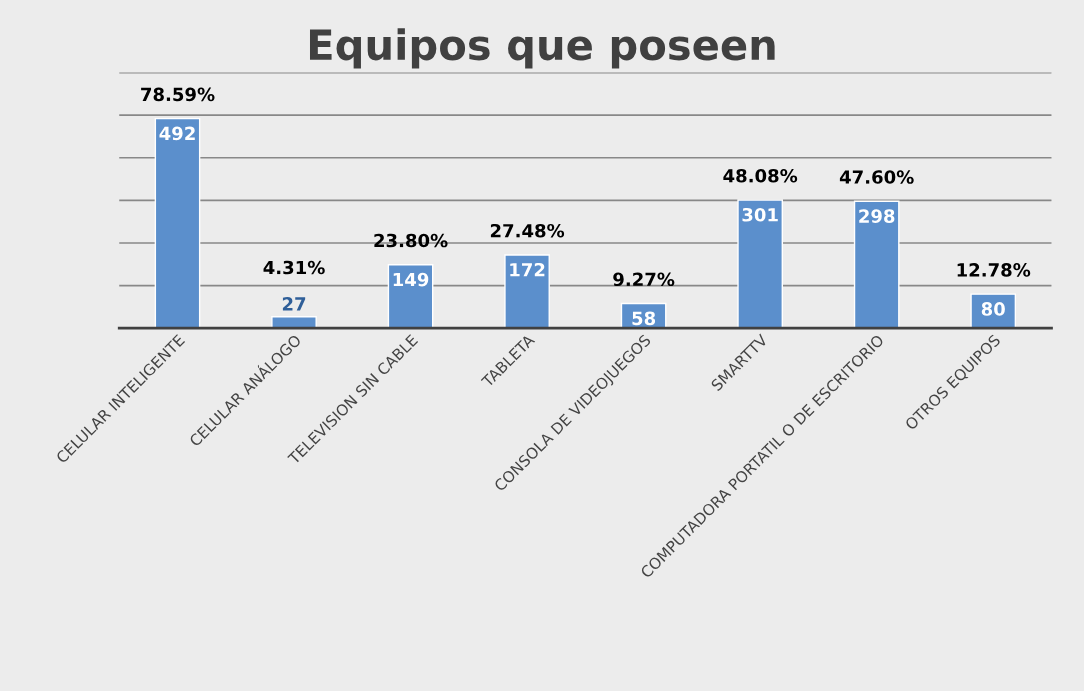 The width and height of the screenshot is (1084, 691). I want to click on annotation: 27.48%, so click(527, 230).